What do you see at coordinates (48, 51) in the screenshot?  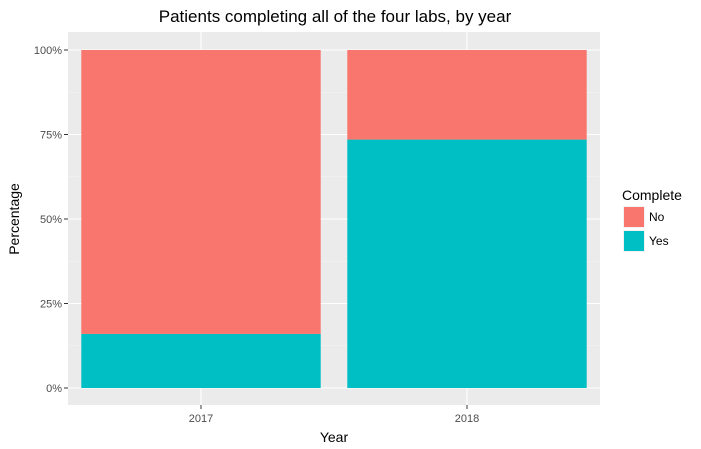 I see `y-tick-label: 100%` at bounding box center [48, 51].